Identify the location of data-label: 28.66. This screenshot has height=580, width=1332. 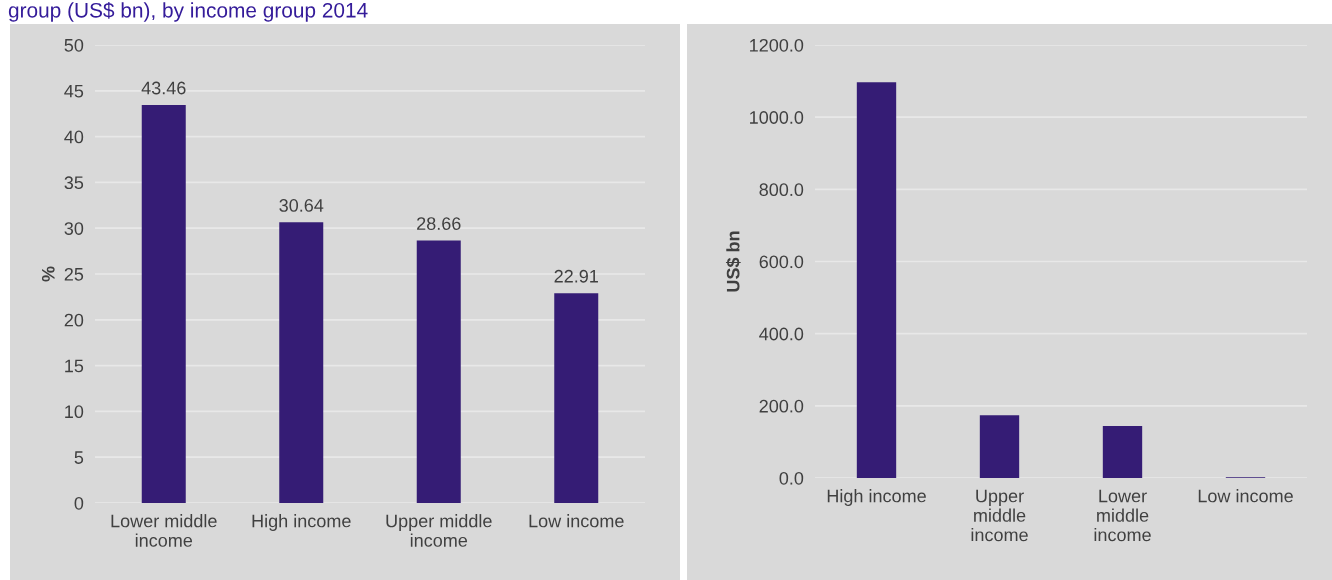
(439, 223).